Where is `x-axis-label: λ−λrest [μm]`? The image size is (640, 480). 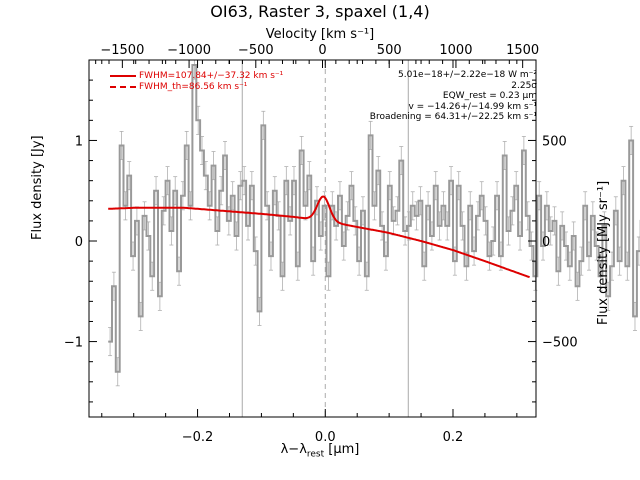 x-axis-label: λ−λrest [μm] is located at coordinates (320, 451).